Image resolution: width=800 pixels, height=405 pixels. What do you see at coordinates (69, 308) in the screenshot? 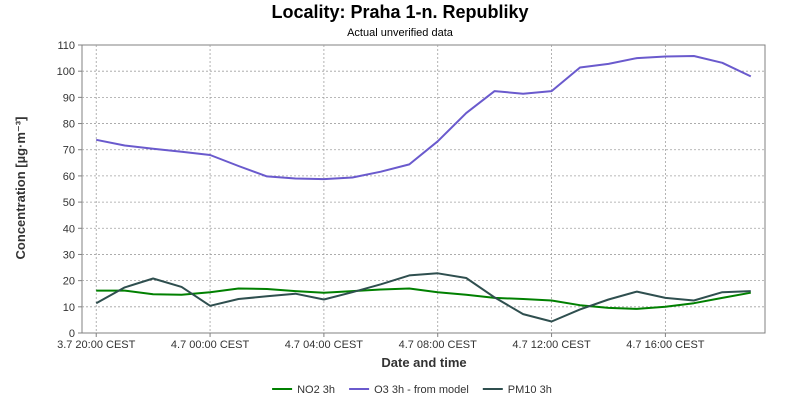
I see `y-tick-label: 10` at bounding box center [69, 308].